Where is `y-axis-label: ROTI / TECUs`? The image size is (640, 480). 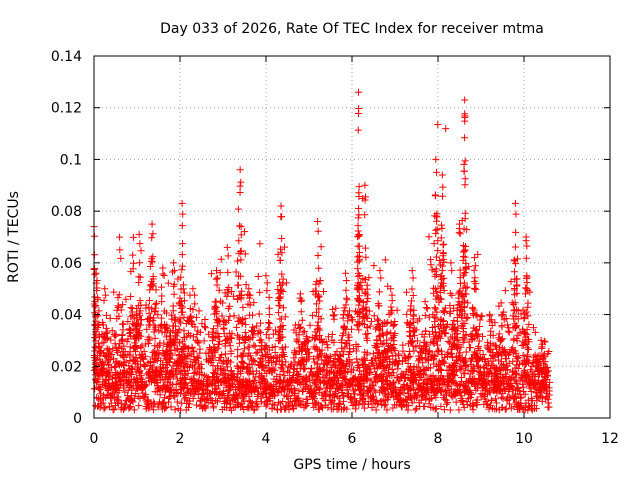 y-axis-label: ROTI / TECUs is located at coordinates (14, 237).